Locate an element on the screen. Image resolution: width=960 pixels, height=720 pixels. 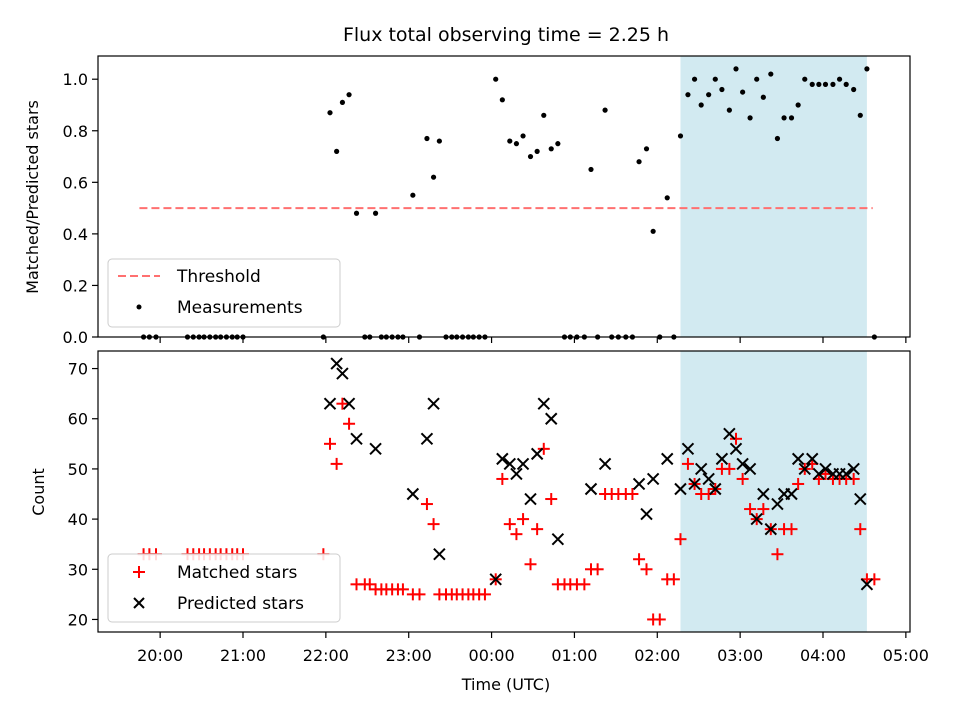
x-tick-label: 22:00 is located at coordinates (326, 655).